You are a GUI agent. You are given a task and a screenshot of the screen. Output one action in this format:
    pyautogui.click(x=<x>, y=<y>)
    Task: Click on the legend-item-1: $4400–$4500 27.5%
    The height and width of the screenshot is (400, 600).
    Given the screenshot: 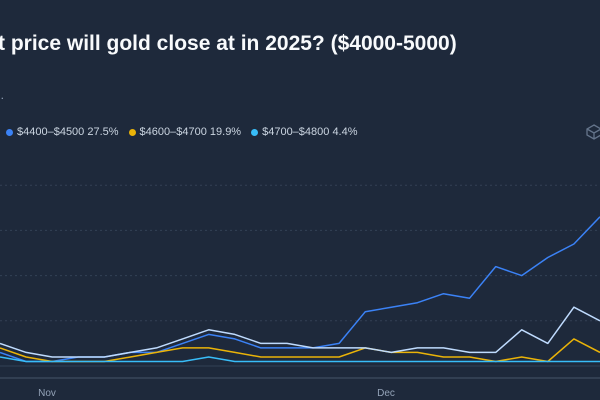 What is the action you would take?
    pyautogui.click(x=62, y=132)
    